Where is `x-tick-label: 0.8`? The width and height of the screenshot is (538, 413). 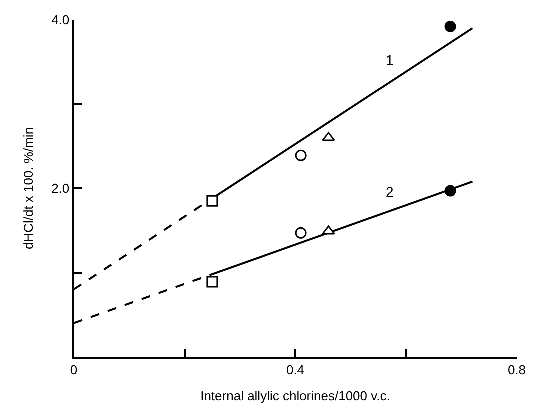 x-tick-label: 0.8 is located at coordinates (517, 370).